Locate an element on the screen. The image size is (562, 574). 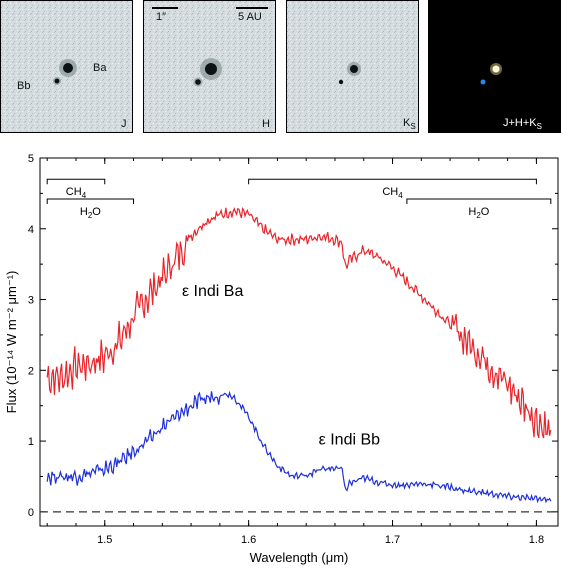
panel-j-image is located at coordinates (66, 66).